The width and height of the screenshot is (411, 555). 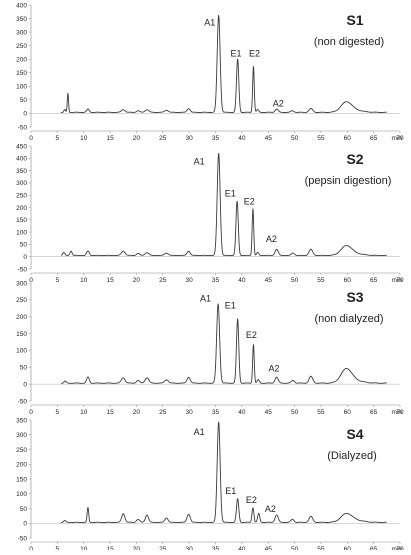 I want to click on y-tick-label: 450, so click(x=21, y=146).